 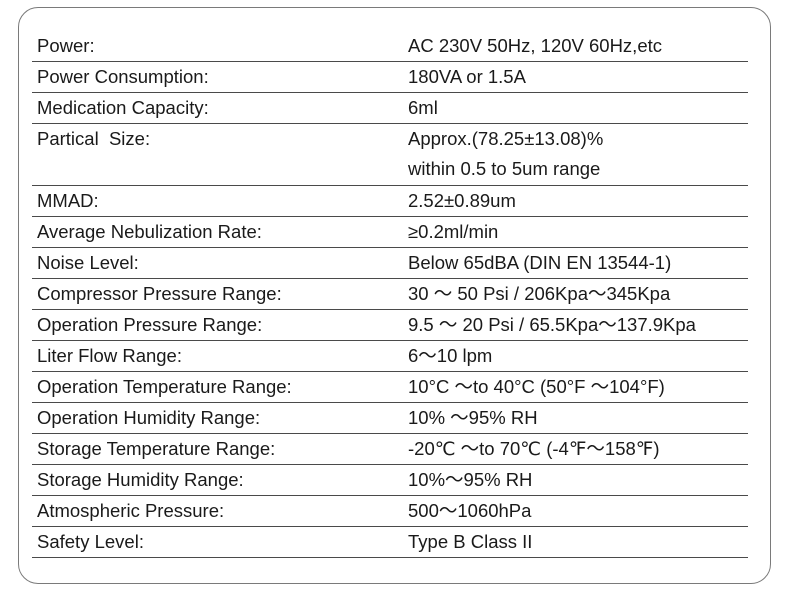 I want to click on spec-row-power-consumption: Power Consumption: 180VA or 1.5A, so click(x=390, y=77).